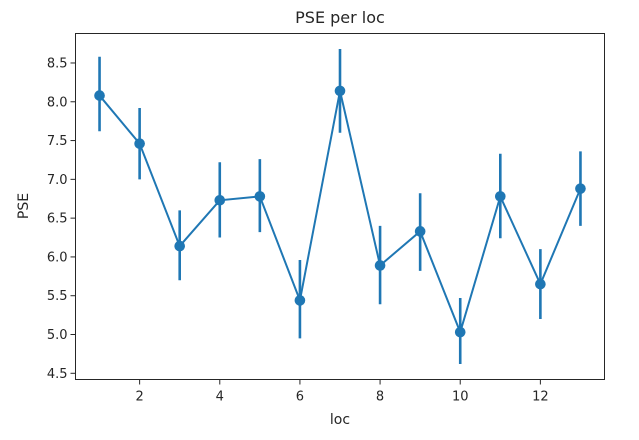 The width and height of the screenshot is (639, 440). Describe the element at coordinates (380, 397) in the screenshot. I see `x-tick-label: 8` at that location.